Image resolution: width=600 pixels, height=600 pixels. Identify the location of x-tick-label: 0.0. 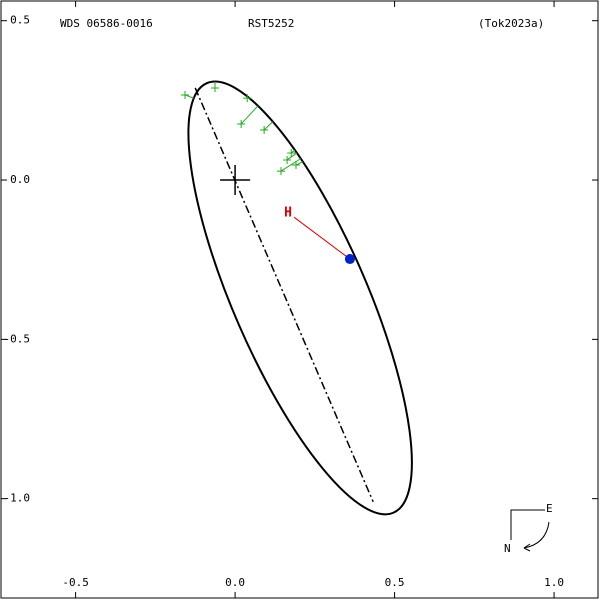
(235, 582).